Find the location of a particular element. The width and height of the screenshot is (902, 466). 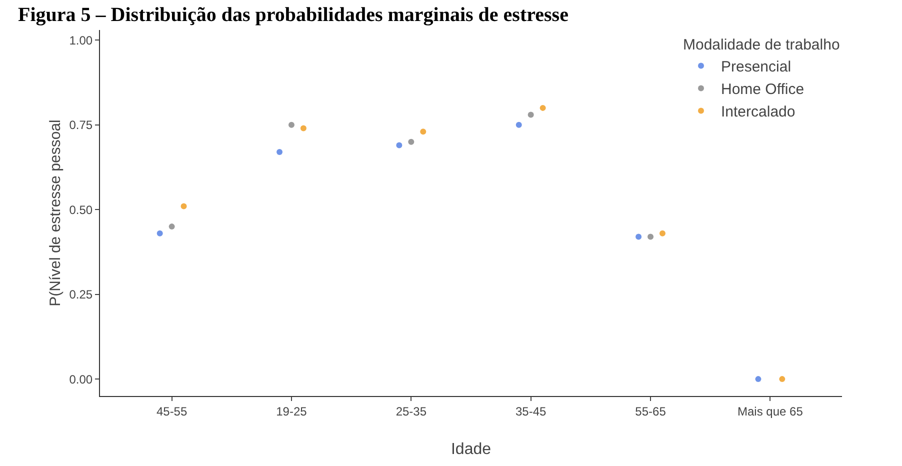

y-tick-label: 1.00 is located at coordinates (81, 40).